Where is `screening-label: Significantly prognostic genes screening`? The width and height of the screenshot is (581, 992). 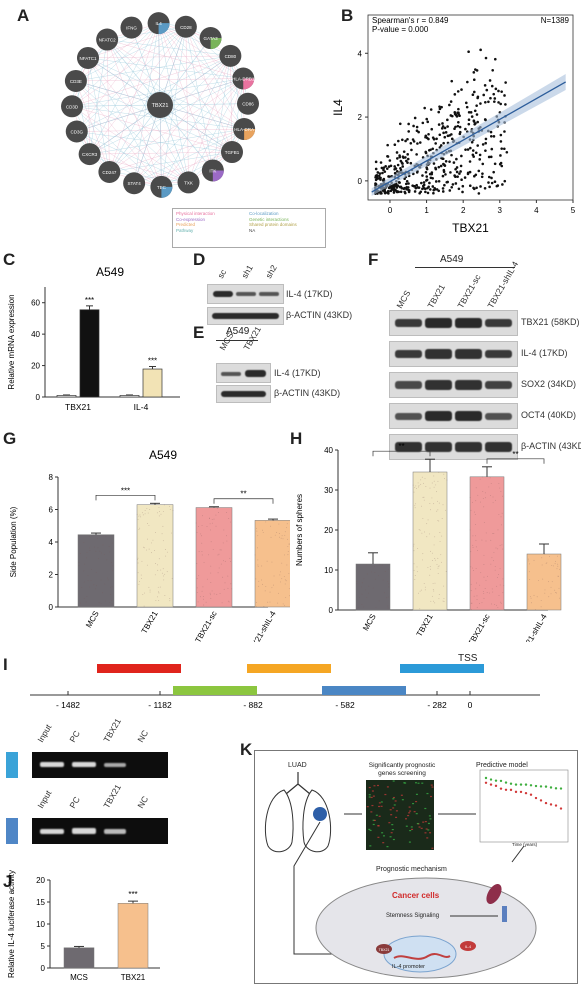 screening-label: Significantly prognostic genes screening is located at coordinates (402, 769).